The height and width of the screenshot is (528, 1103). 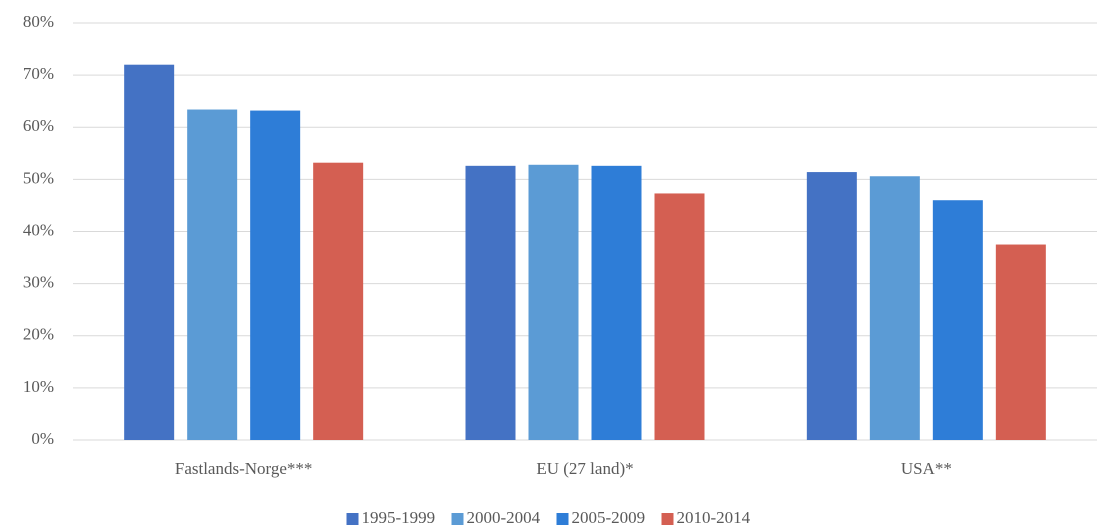 What do you see at coordinates (38, 21) in the screenshot?
I see `y-tick-label: 80%` at bounding box center [38, 21].